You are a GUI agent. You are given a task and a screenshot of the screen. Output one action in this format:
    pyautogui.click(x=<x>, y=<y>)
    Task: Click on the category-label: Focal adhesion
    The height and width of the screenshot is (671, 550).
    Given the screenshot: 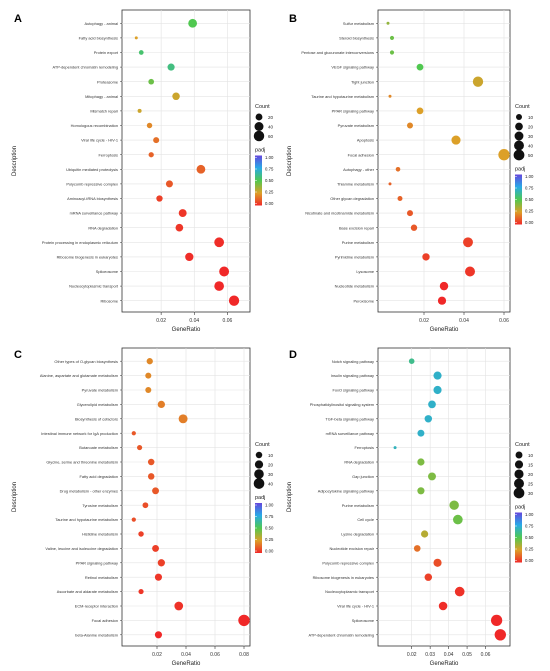 What is the action you would take?
    pyautogui.click(x=105, y=620)
    